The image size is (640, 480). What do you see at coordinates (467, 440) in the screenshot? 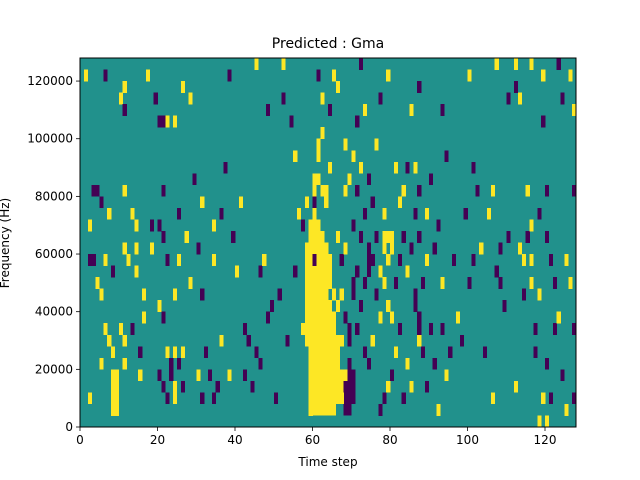
I see `x-tick-label: 100` at bounding box center [467, 440].